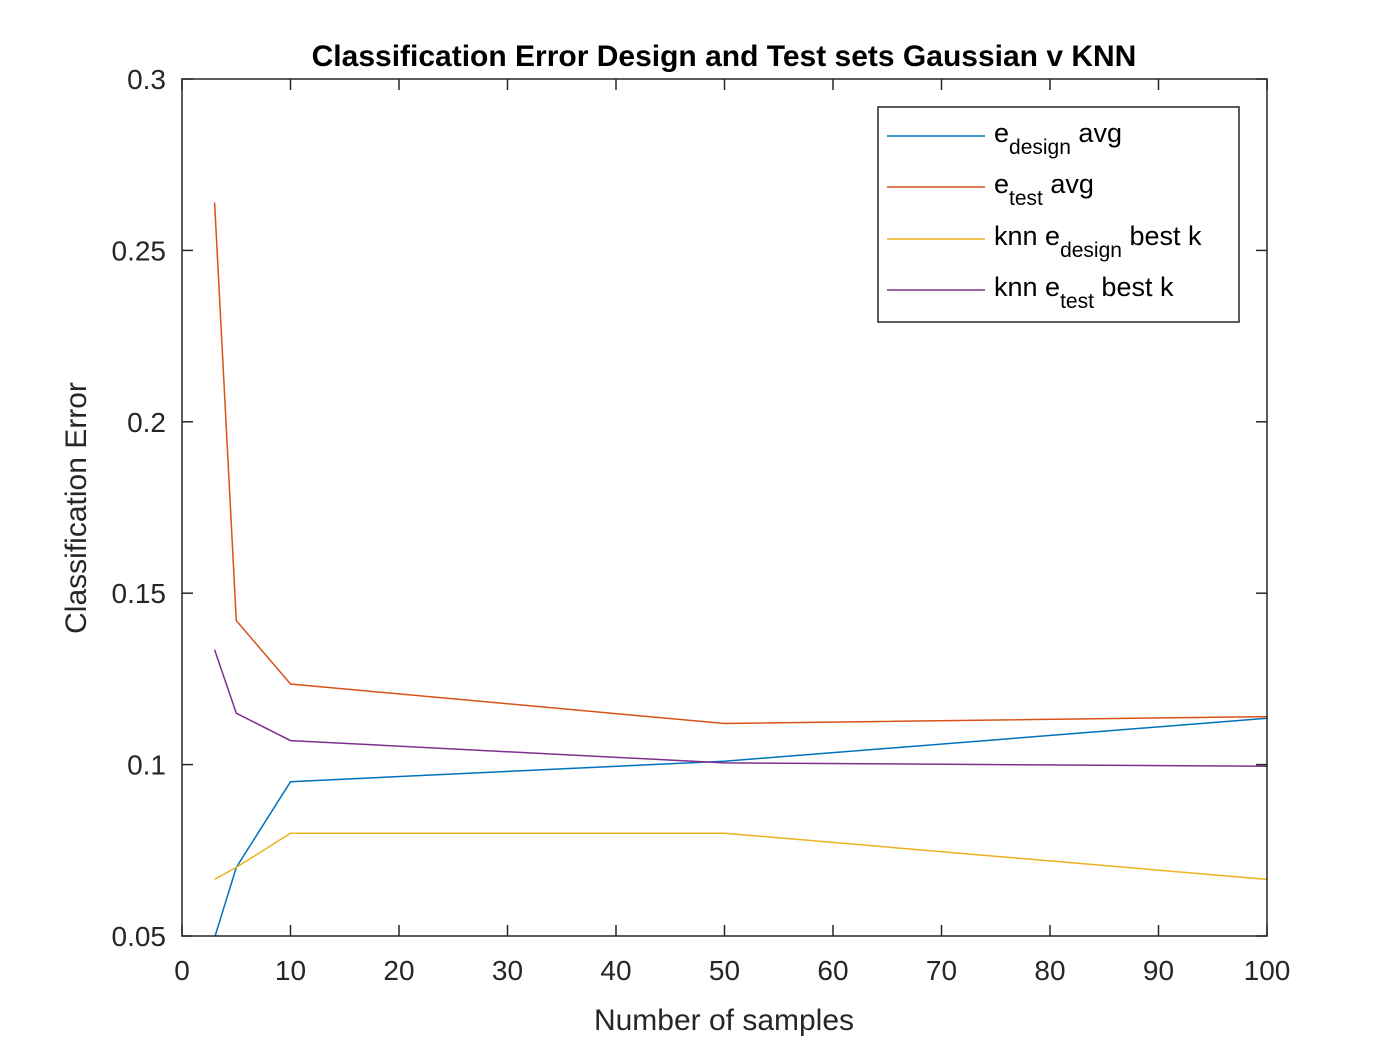  I want to click on y-tick-label: 0.2, so click(146, 422).